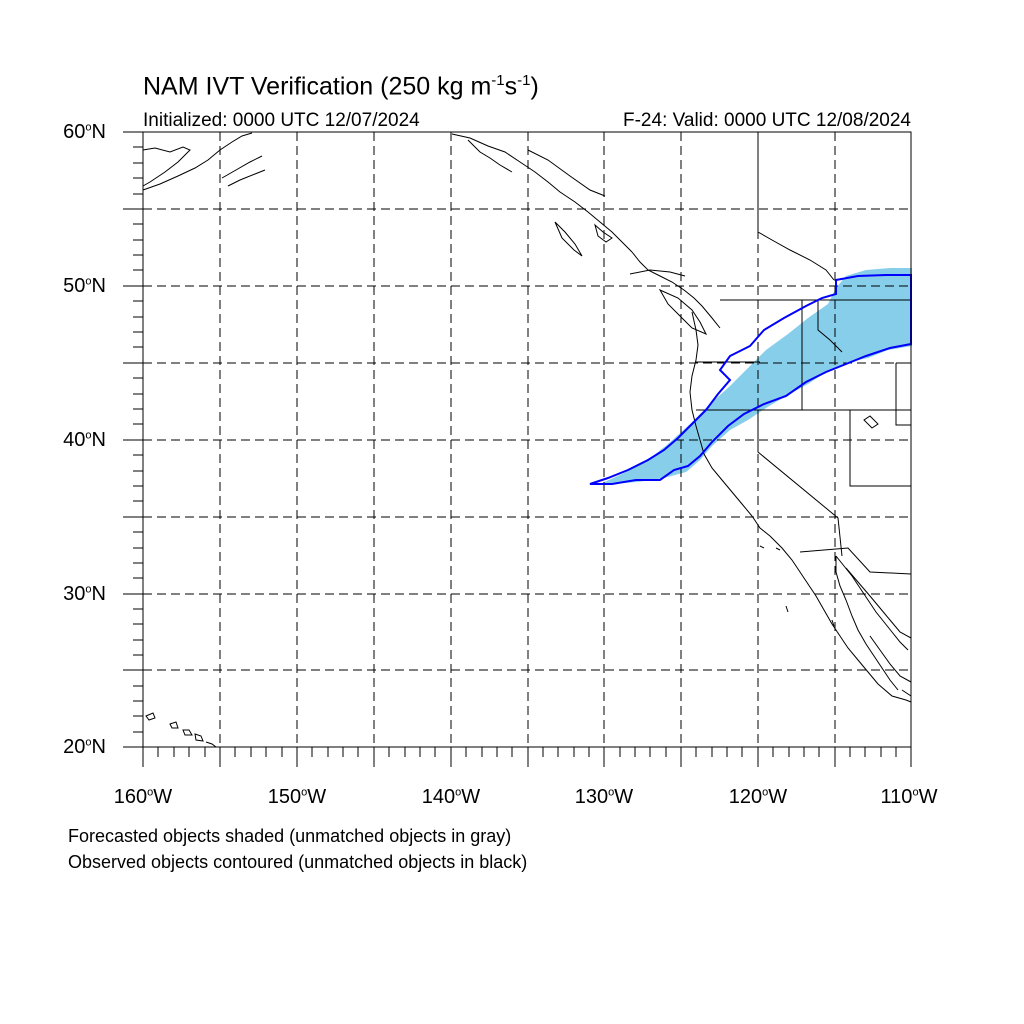 This screenshot has width=1024, height=1024. I want to click on lon-label-150w: 150oW, so click(297, 797).